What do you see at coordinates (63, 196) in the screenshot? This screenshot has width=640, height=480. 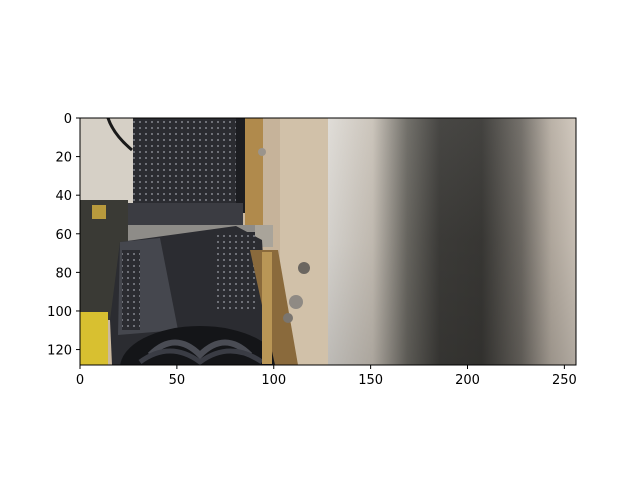 I see `y-tick-label: 40` at bounding box center [63, 196].